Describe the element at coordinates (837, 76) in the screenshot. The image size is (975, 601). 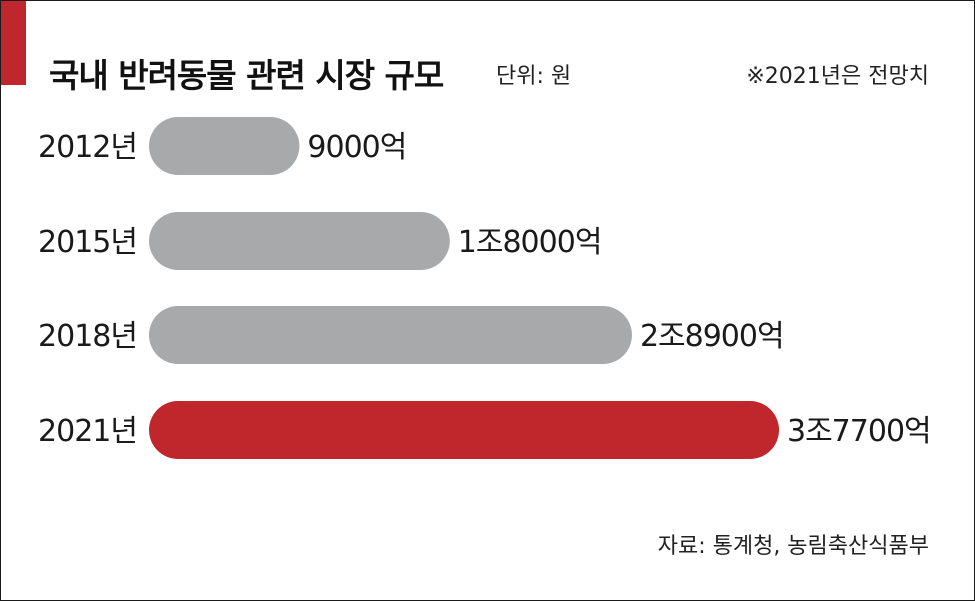
I see `forecast-note: ※2021년은 전망치` at that location.